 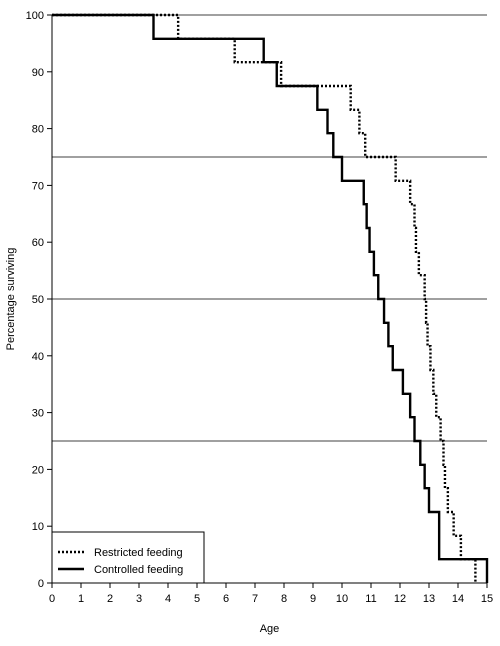 What do you see at coordinates (38, 357) in the screenshot?
I see `y-tick-label: 40` at bounding box center [38, 357].